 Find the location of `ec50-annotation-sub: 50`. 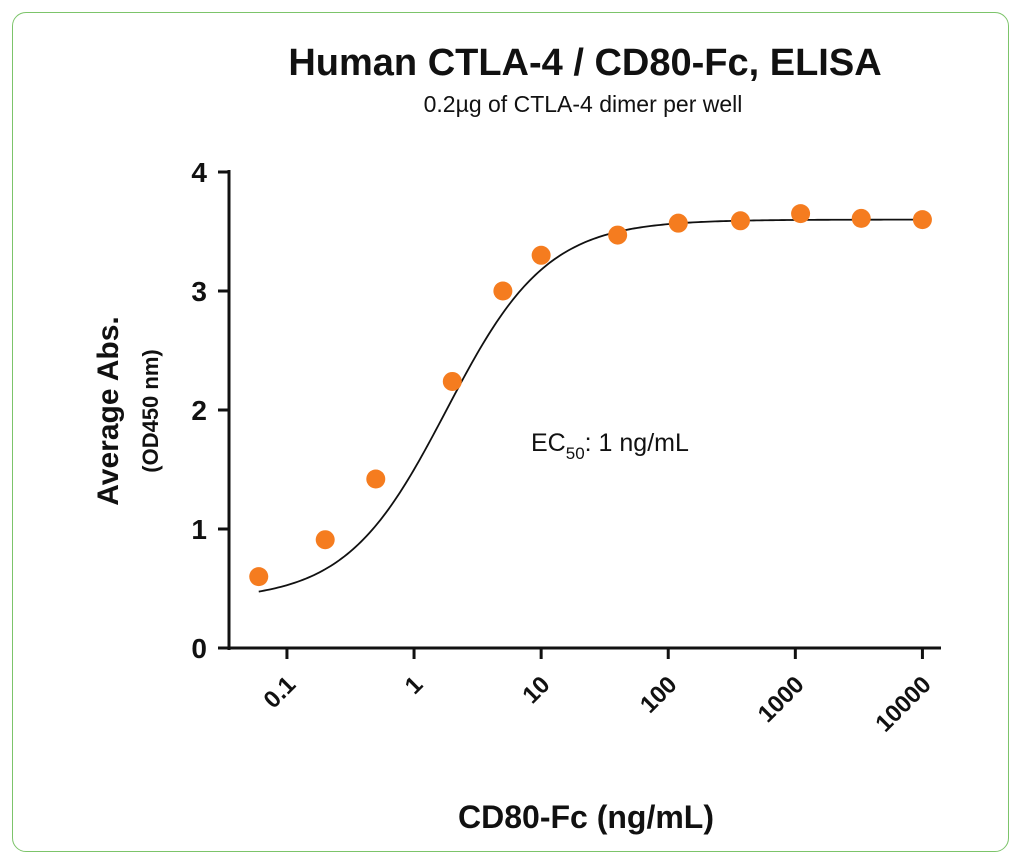

ec50-annotation-sub: 50 is located at coordinates (575, 453).